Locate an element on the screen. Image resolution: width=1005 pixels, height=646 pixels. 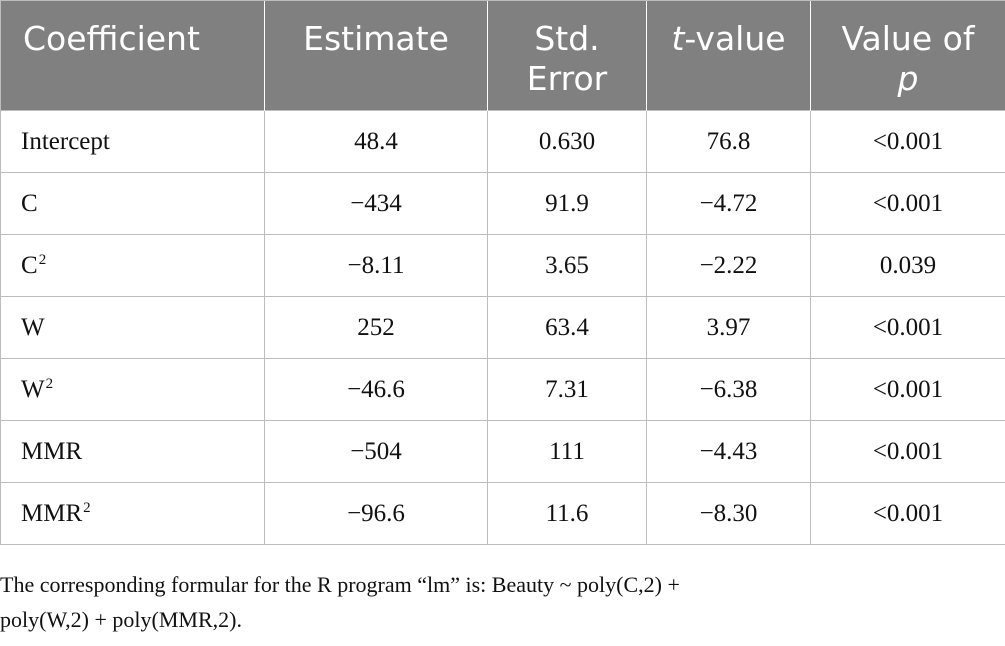
header-t-value-italic: t is located at coordinates (678, 38).